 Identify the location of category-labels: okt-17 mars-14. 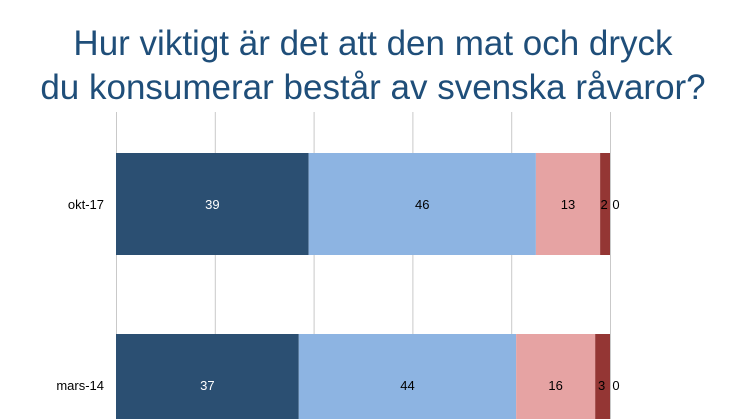
(80, 295).